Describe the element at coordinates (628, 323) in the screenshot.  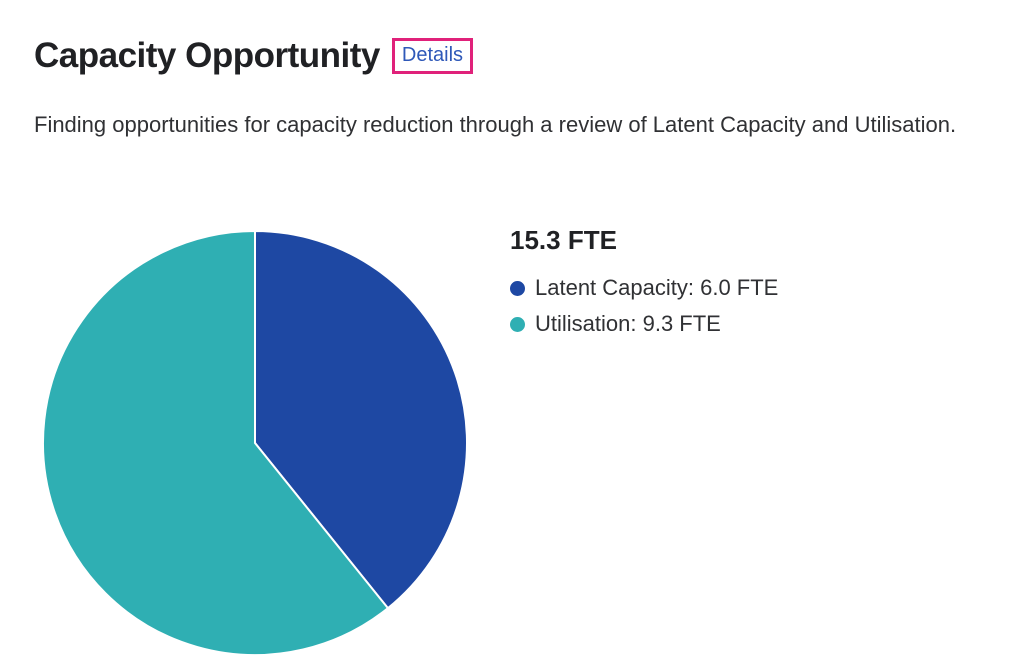
I see `legend-label: Utilisation: 9.3 FTE` at that location.